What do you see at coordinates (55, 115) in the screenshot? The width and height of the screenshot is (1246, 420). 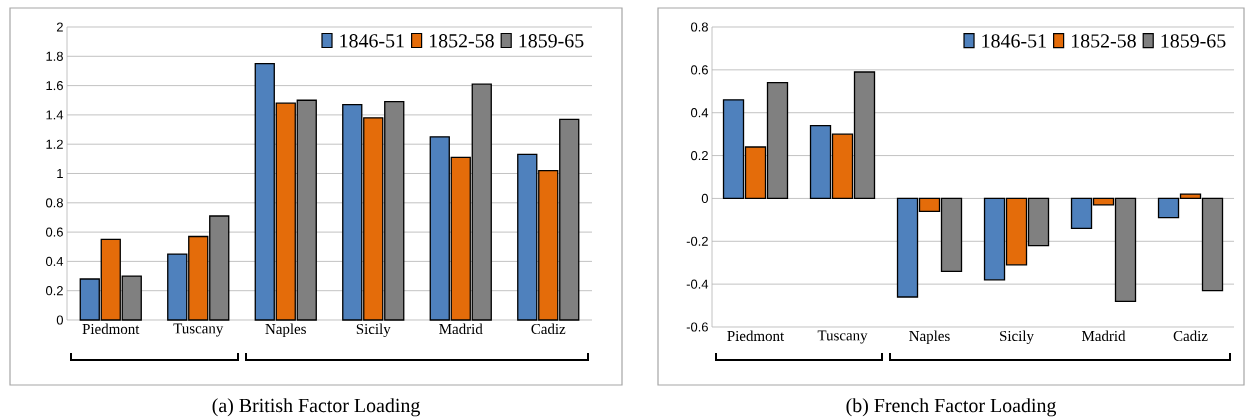 I see `y-tick-label: 1.4` at bounding box center [55, 115].